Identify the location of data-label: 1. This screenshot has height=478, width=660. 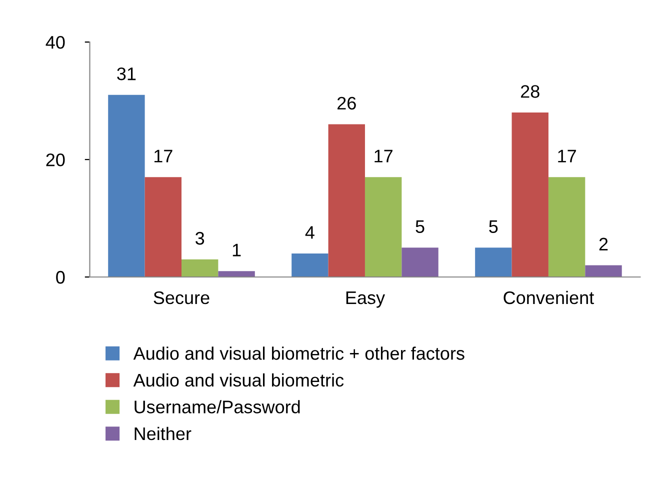
(236, 250).